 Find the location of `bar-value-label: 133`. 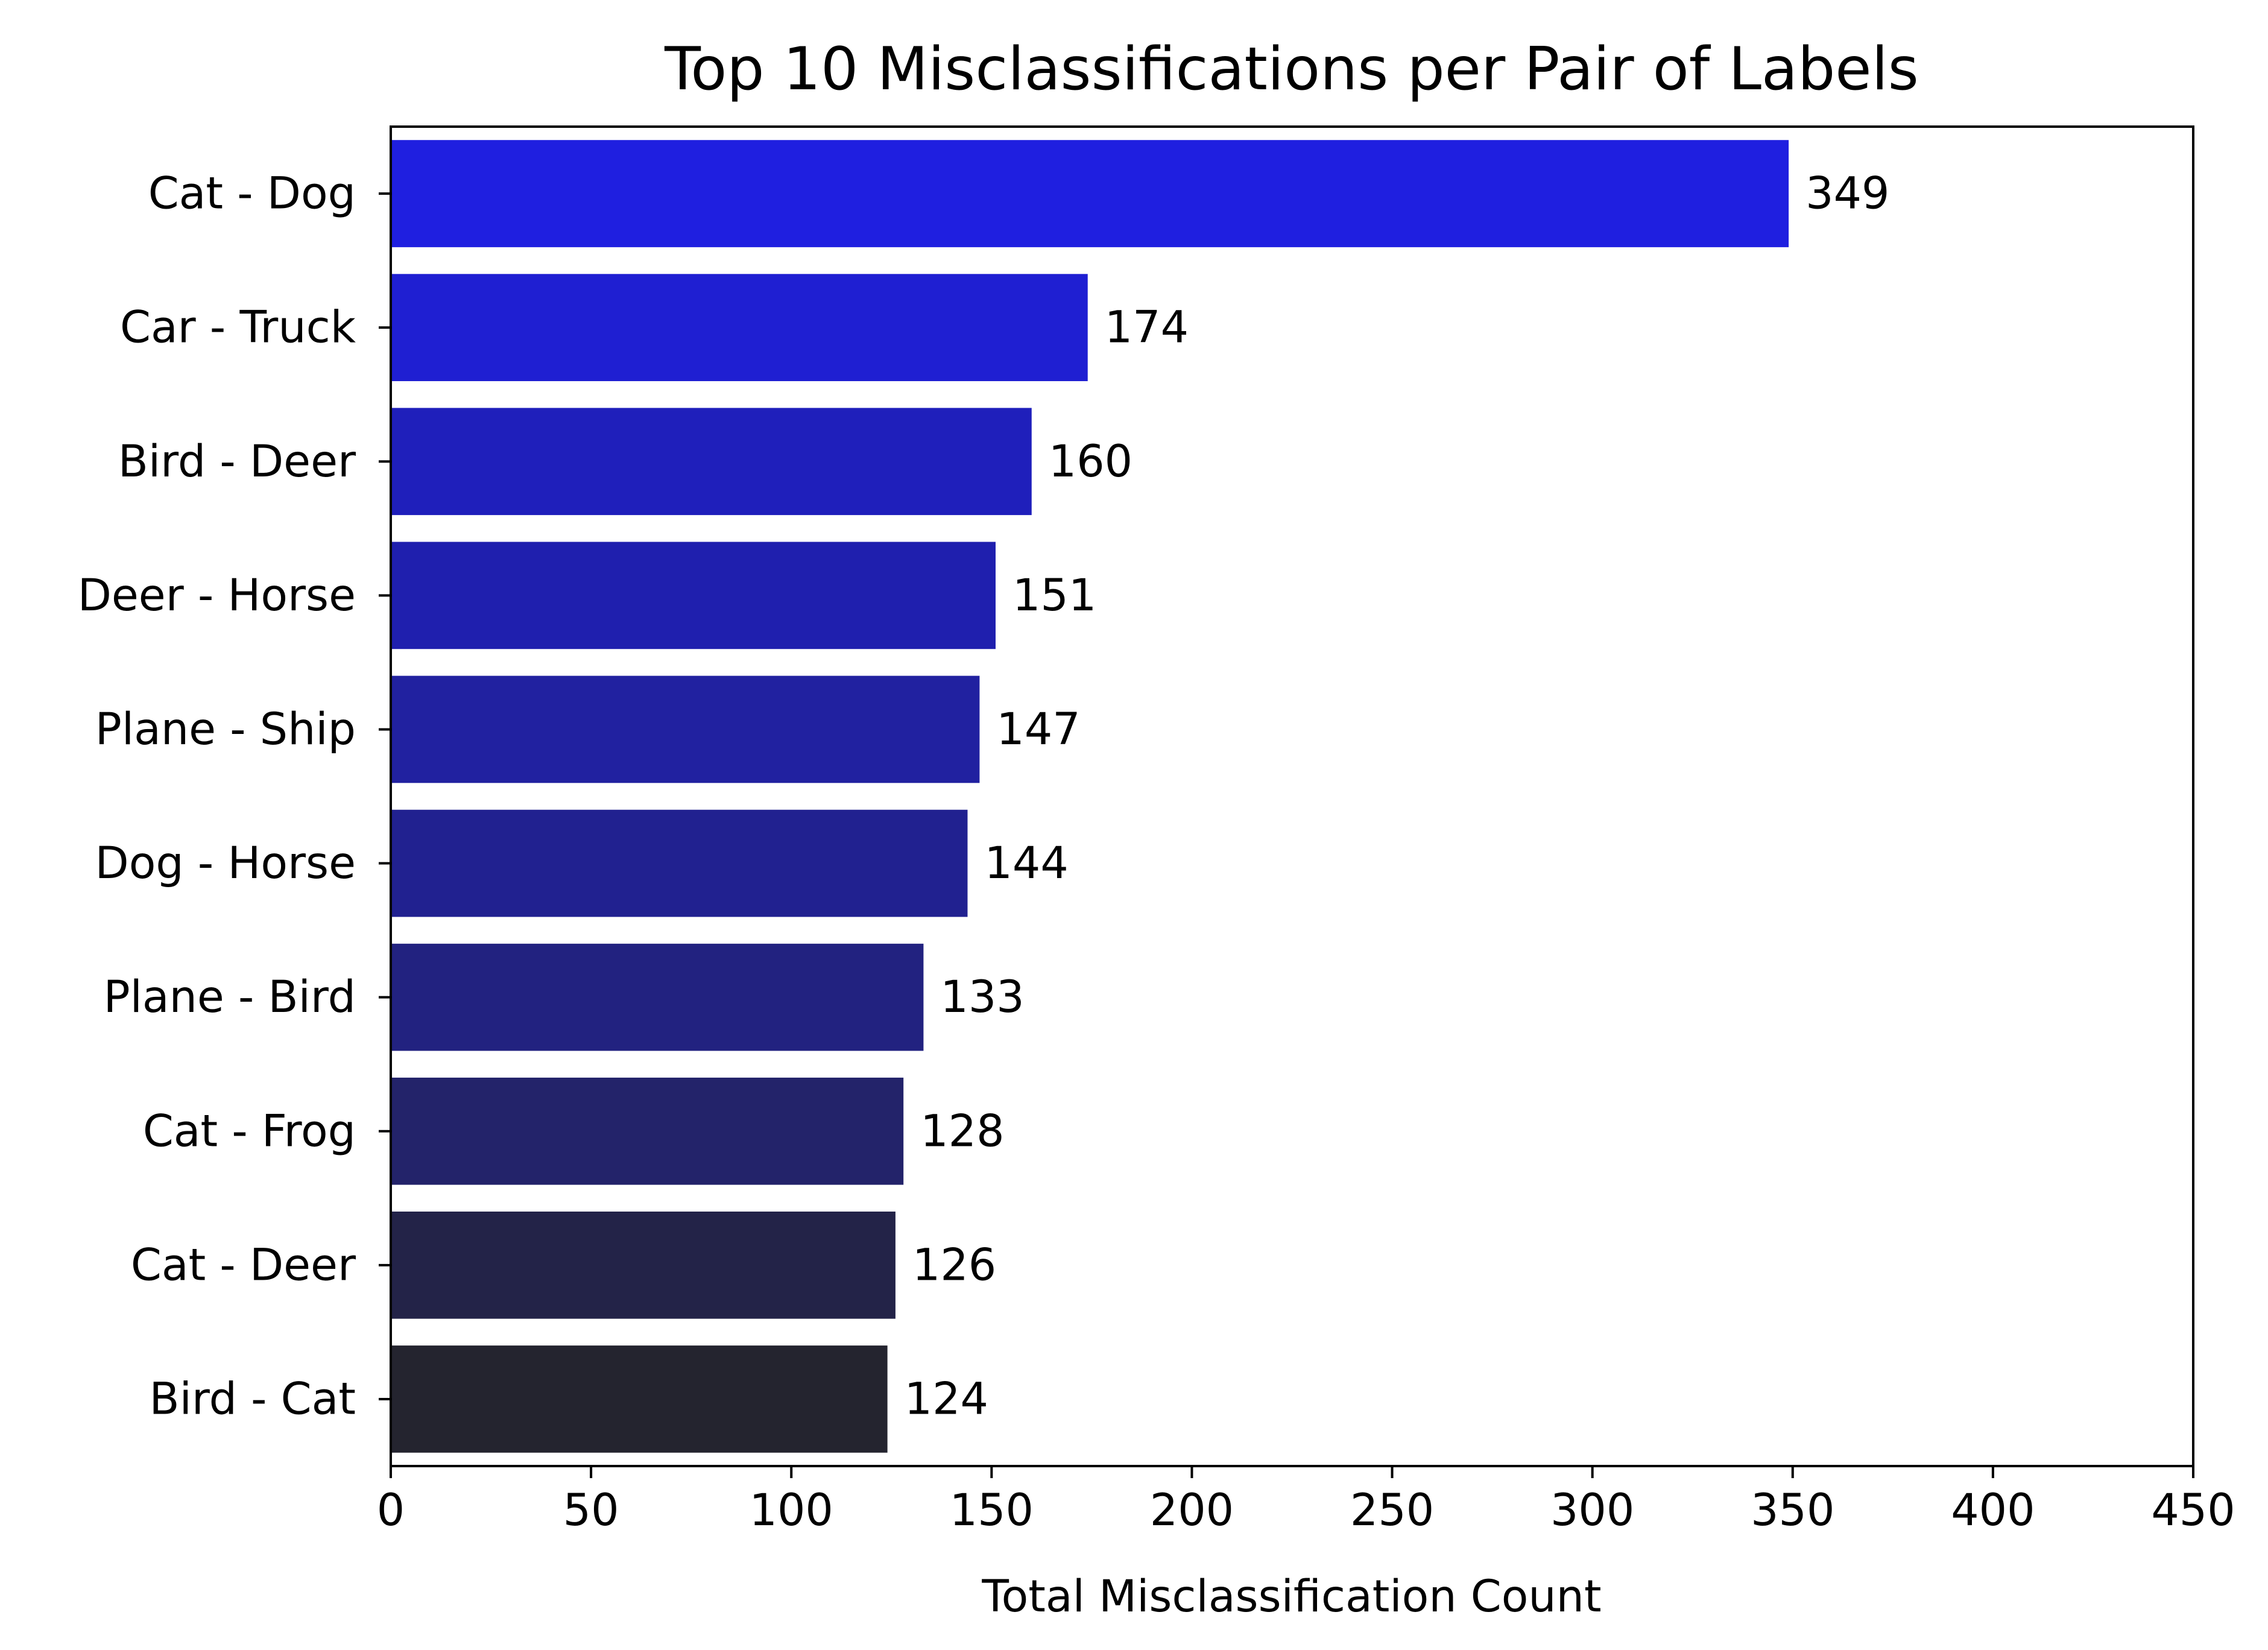

bar-value-label: 133 is located at coordinates (982, 997).